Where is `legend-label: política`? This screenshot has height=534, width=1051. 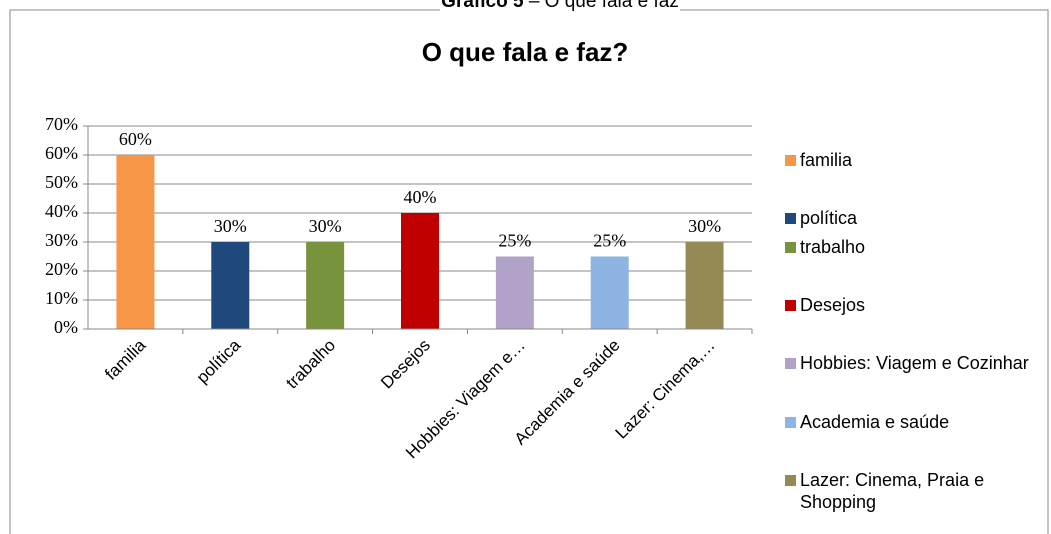
legend-label: política is located at coordinates (829, 218).